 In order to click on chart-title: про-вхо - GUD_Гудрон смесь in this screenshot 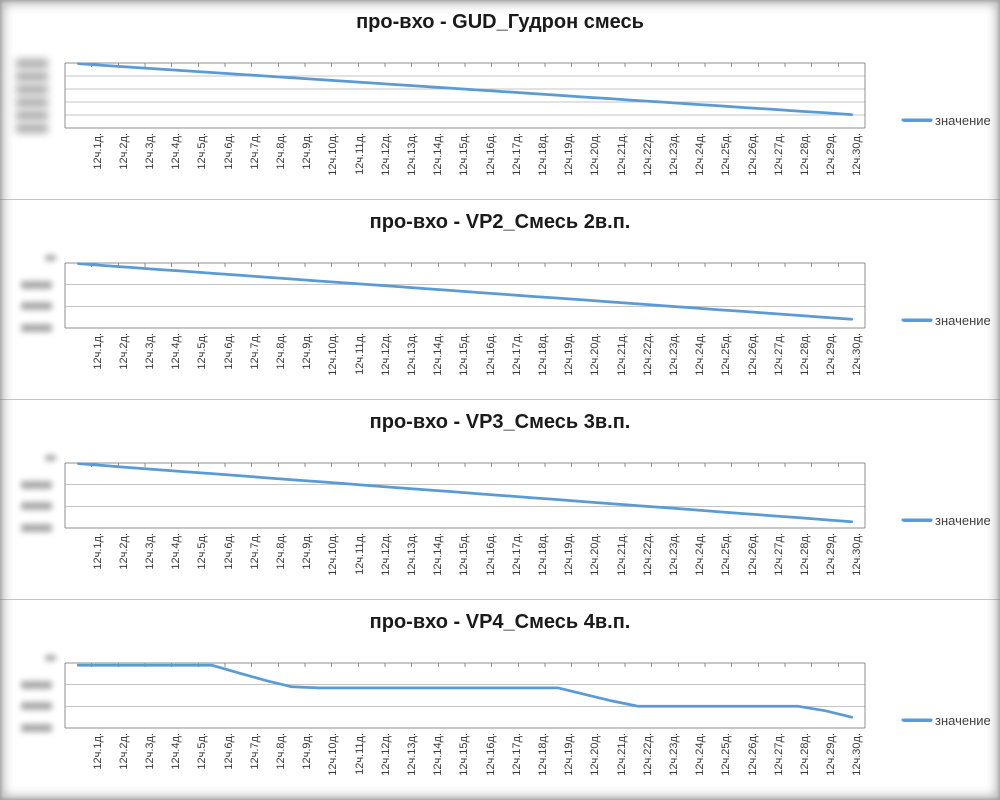, I will do `click(500, 22)`.